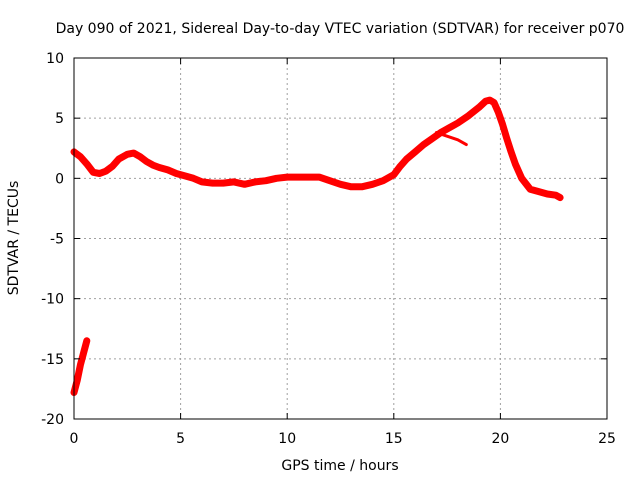 The image size is (640, 480). I want to click on y-tick-label: -15, so click(52, 360).